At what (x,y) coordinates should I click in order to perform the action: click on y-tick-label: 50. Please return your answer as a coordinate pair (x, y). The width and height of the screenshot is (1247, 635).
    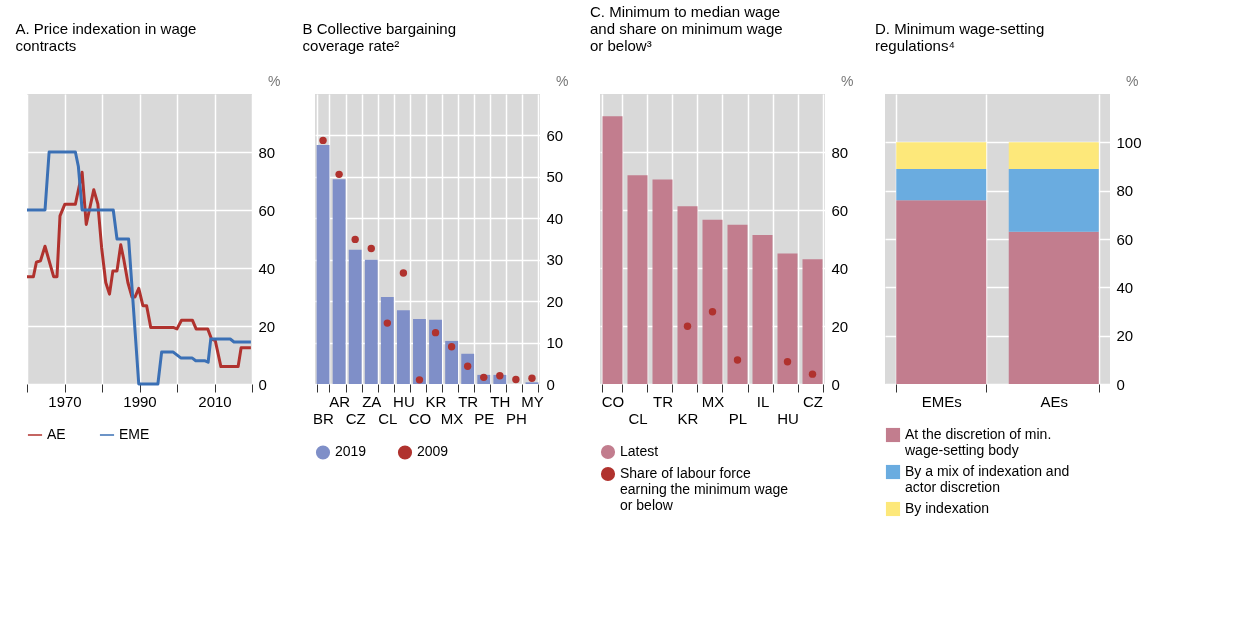
    Looking at the image, I should click on (555, 177).